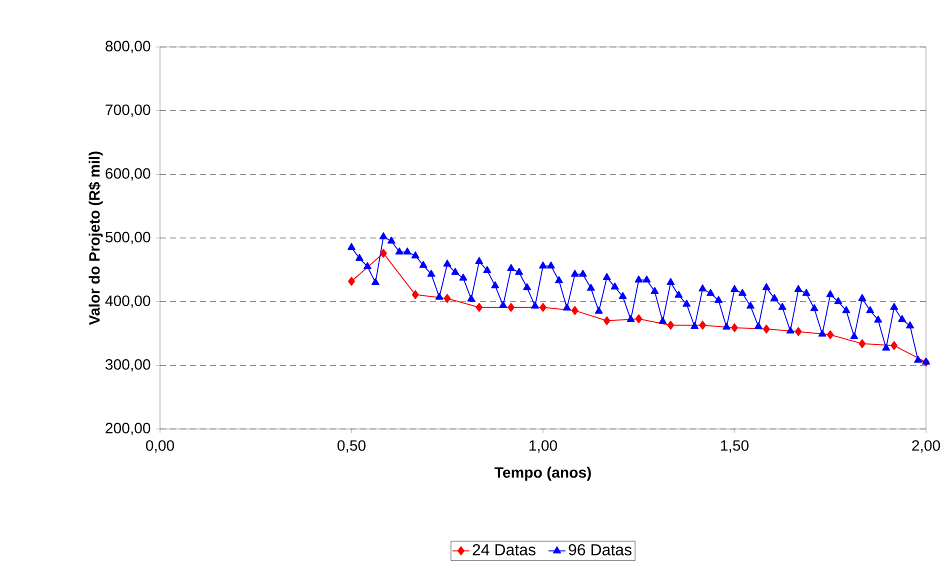 The width and height of the screenshot is (952, 579). Describe the element at coordinates (735, 446) in the screenshot. I see `x-tick-label: 1,50` at that location.